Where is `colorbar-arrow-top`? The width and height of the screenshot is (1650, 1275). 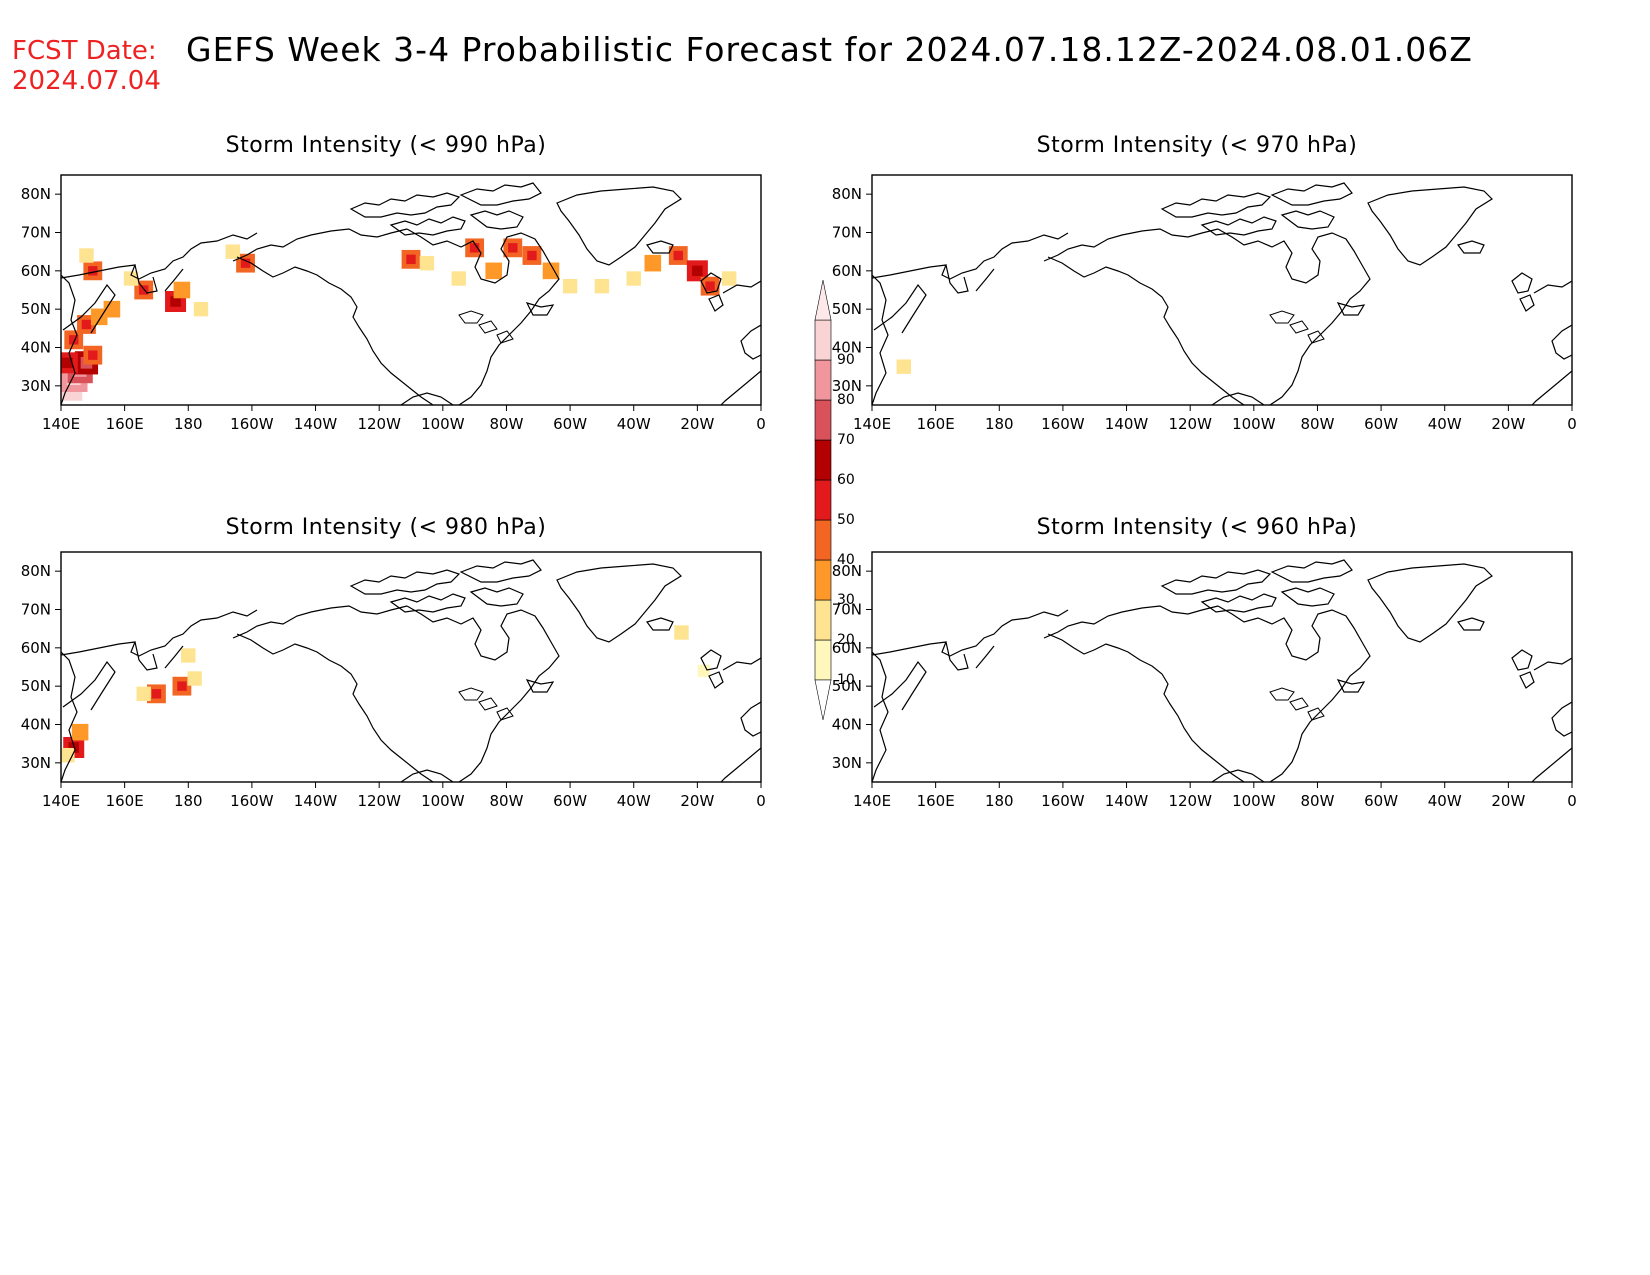 colorbar-arrow-top is located at coordinates (823, 300).